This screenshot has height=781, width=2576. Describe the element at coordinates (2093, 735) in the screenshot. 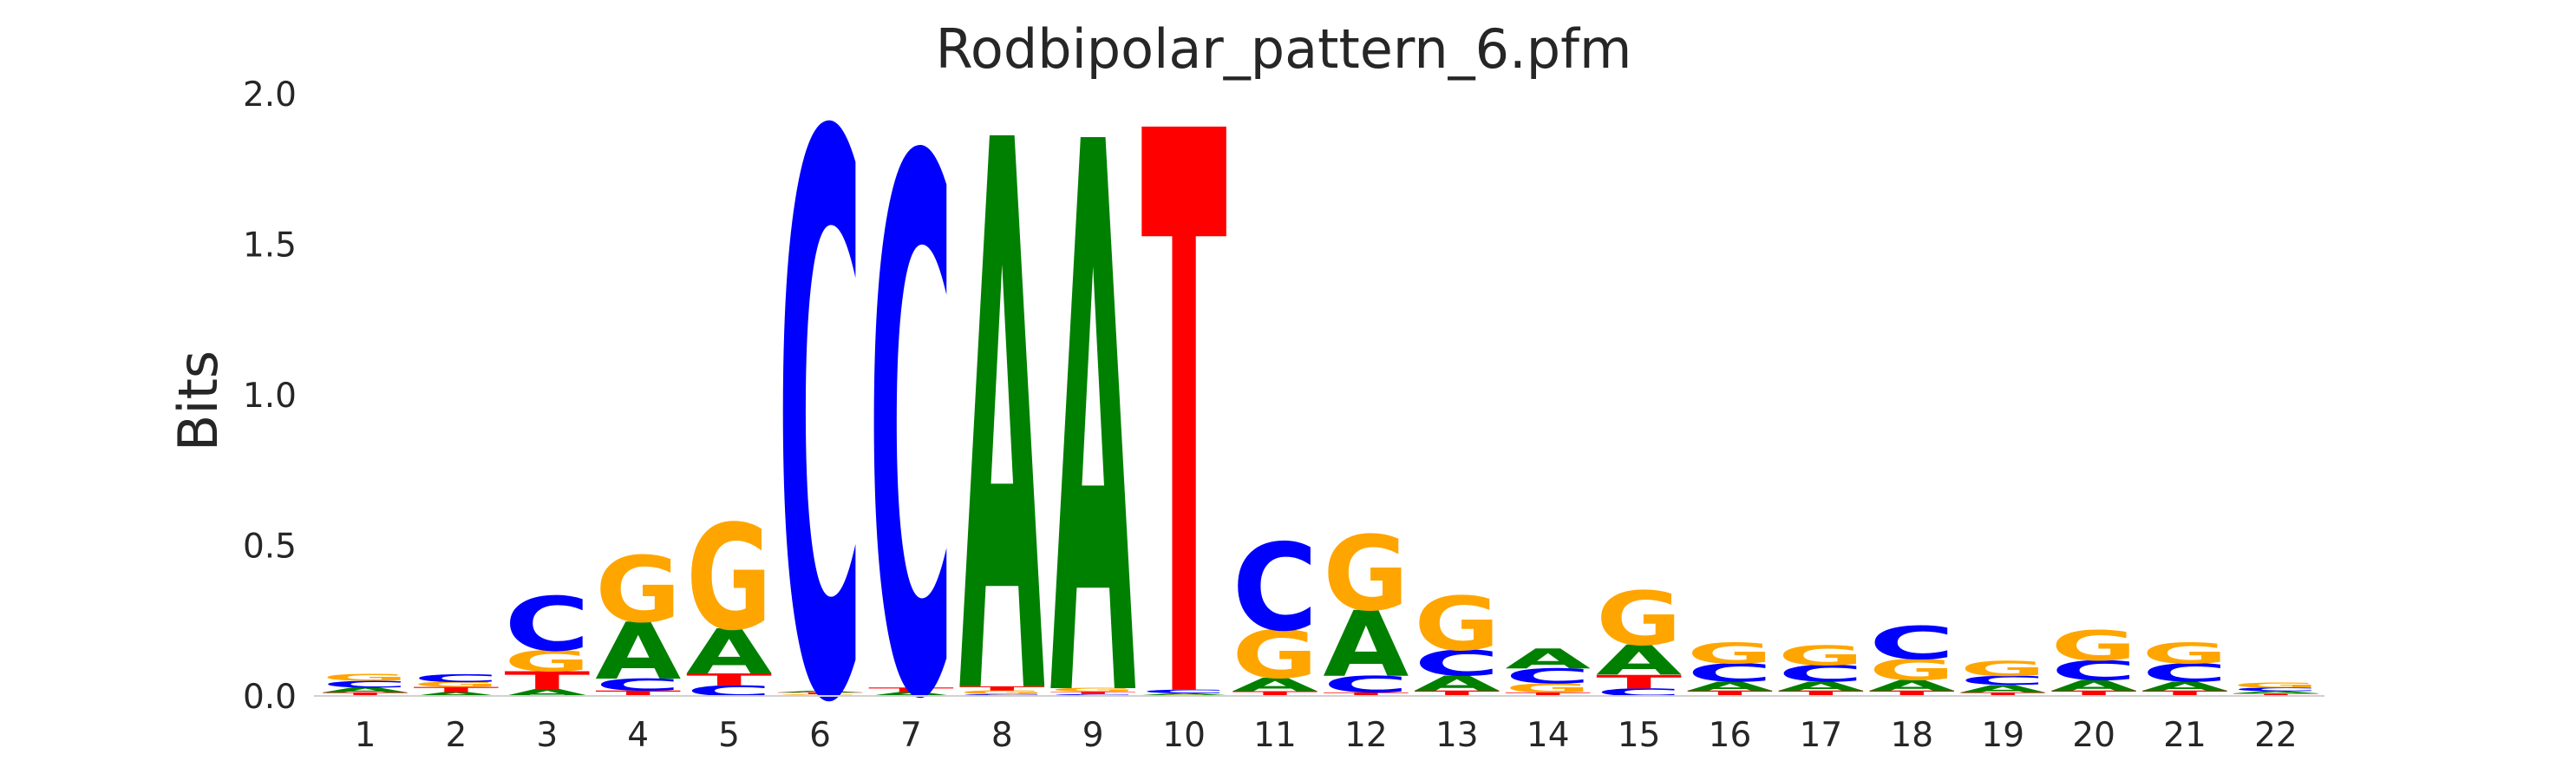

I see `x-tick-label: 20` at that location.